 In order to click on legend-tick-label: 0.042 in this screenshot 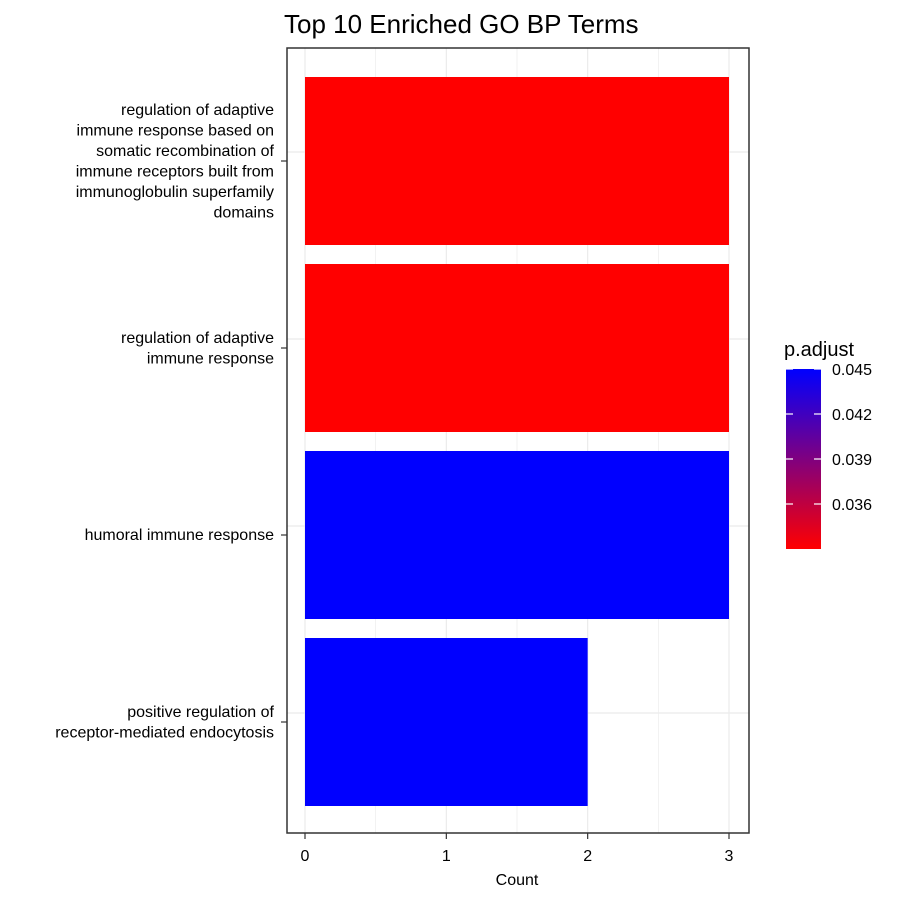, I will do `click(852, 415)`.